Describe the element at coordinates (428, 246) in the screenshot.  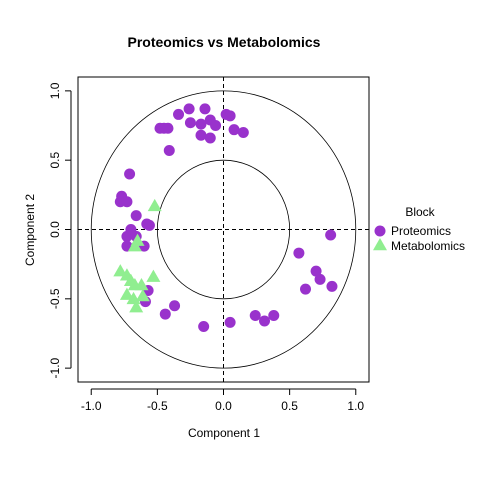
I see `legend-label-metabolomics: Metabolomics` at that location.